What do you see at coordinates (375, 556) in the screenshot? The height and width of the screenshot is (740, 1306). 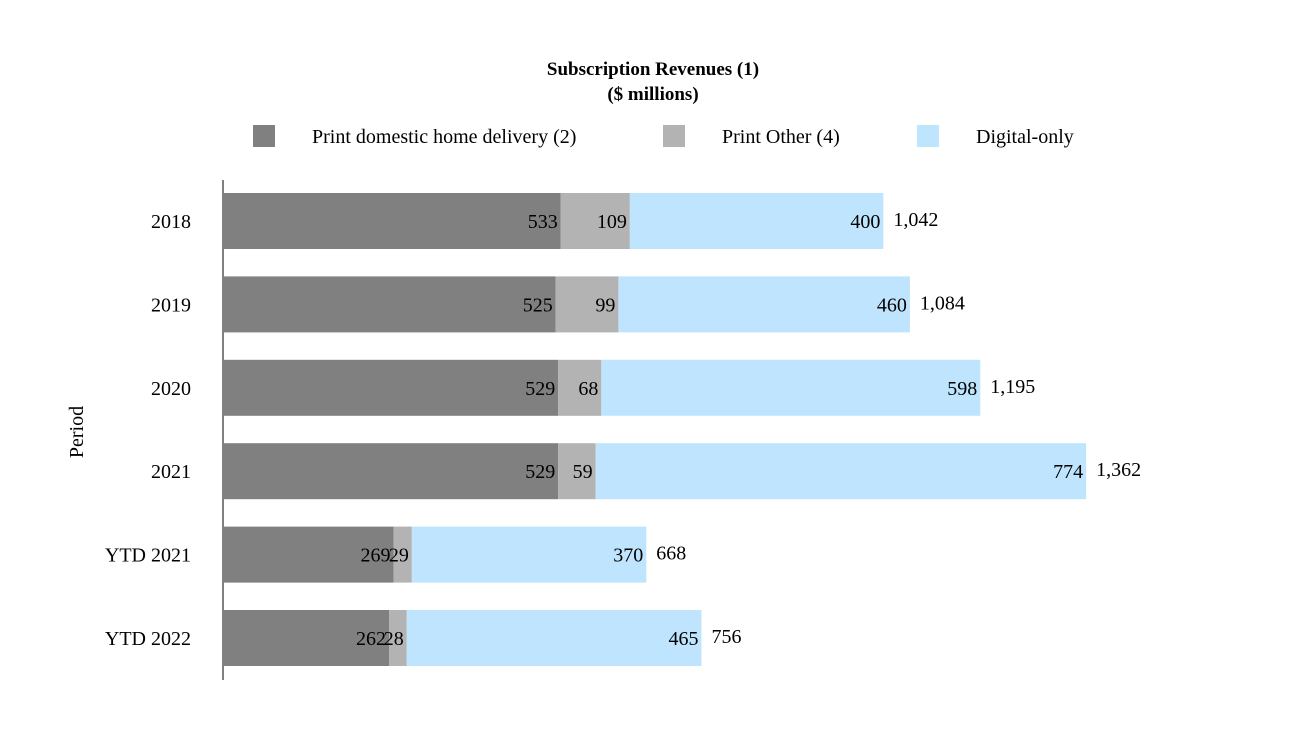 I see `bar-value-label: 269` at bounding box center [375, 556].